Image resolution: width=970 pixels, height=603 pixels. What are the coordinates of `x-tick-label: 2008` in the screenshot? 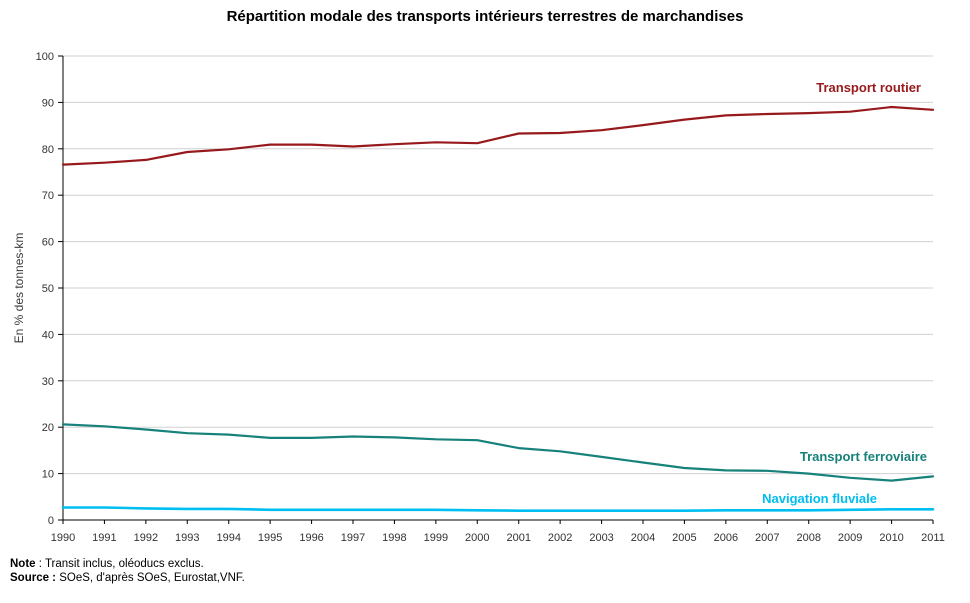 It's located at (808, 538).